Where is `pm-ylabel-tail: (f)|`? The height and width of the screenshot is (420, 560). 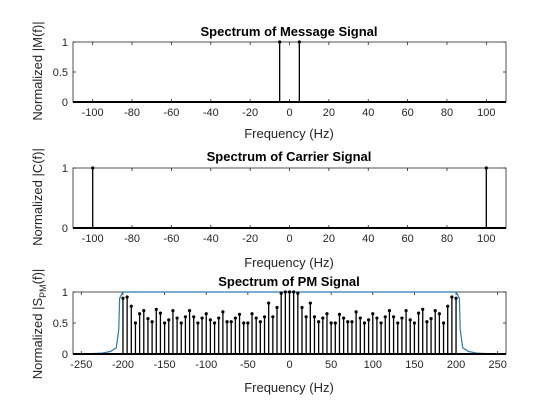 pm-ylabel-tail: (f)| is located at coordinates (37, 277).